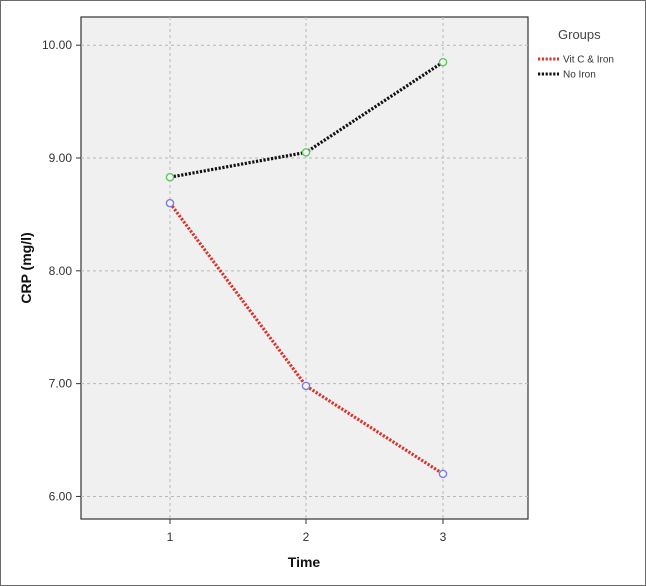 The width and height of the screenshot is (646, 586). I want to click on x-tick-label: 3, so click(443, 537).